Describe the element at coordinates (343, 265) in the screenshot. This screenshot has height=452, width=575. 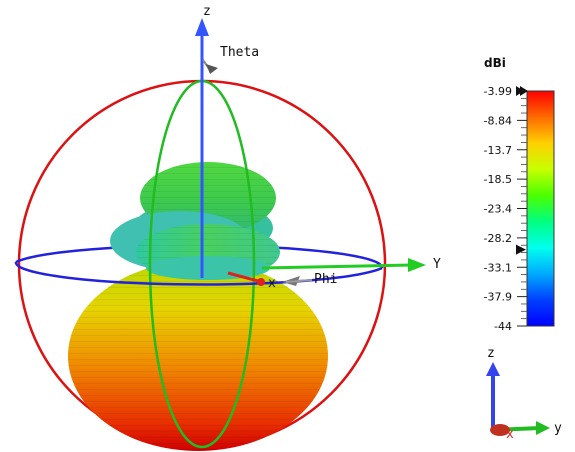
I see `y-axis` at that location.